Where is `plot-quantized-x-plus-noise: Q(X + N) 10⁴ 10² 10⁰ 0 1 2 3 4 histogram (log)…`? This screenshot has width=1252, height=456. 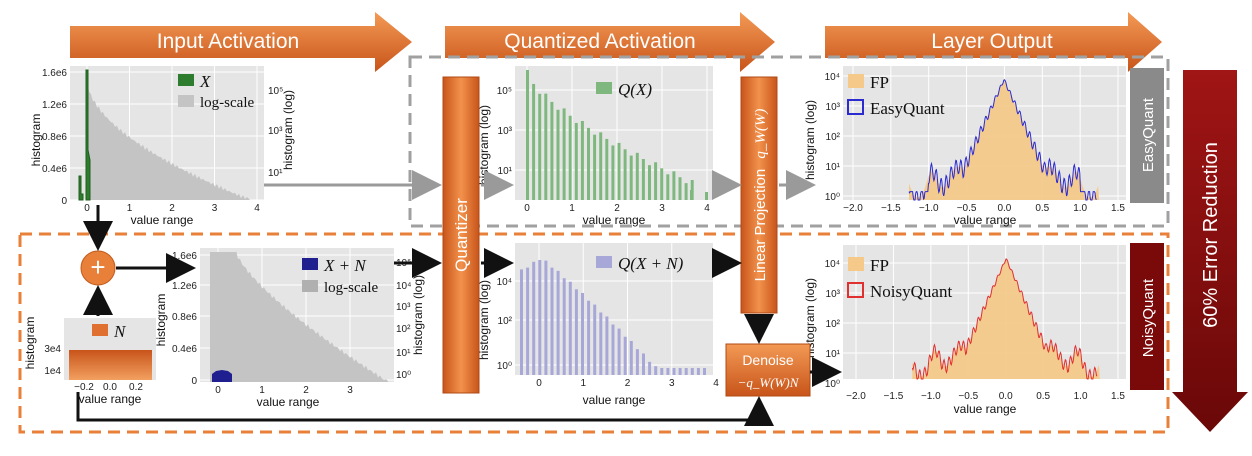 plot-quantized-x-plus-noise: Q(X + N) 10⁴ 10² 10⁰ 0 1 2 3 4 histogram (log)… is located at coordinates (598, 325).